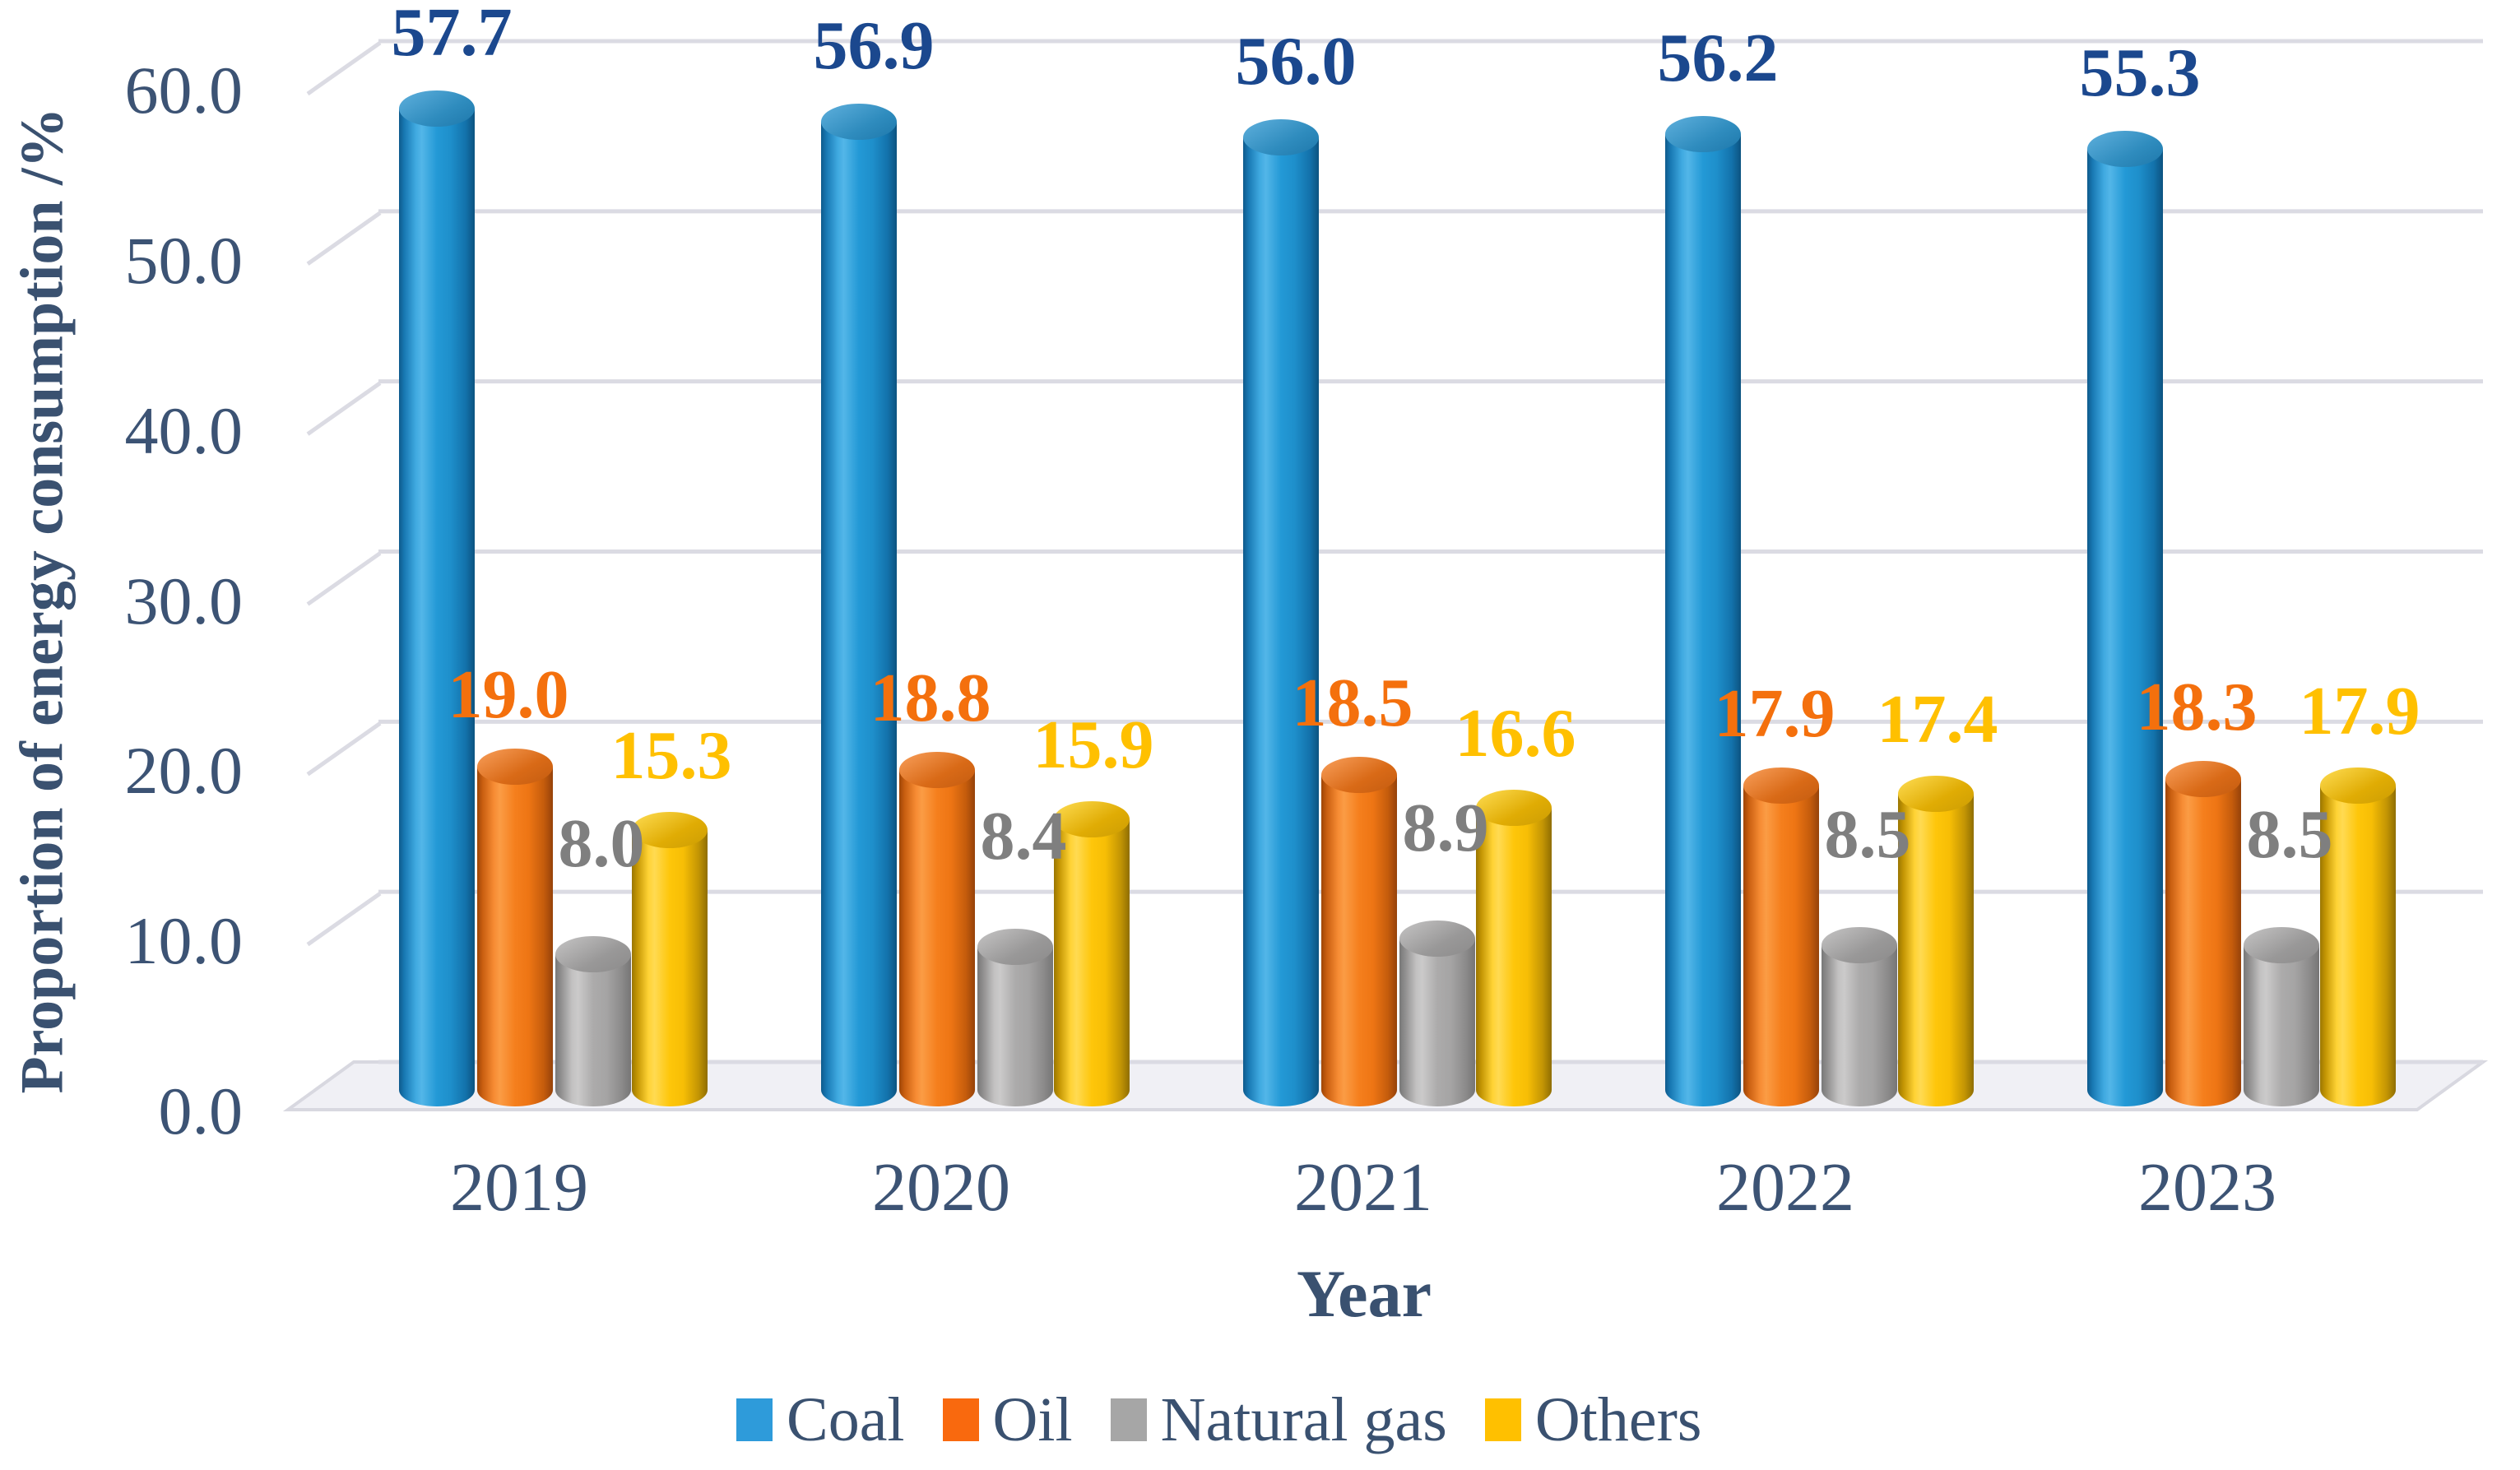 The image size is (2520, 1470). Describe the element at coordinates (1032, 1419) in the screenshot. I see `legend-label-oil: Oil` at that location.